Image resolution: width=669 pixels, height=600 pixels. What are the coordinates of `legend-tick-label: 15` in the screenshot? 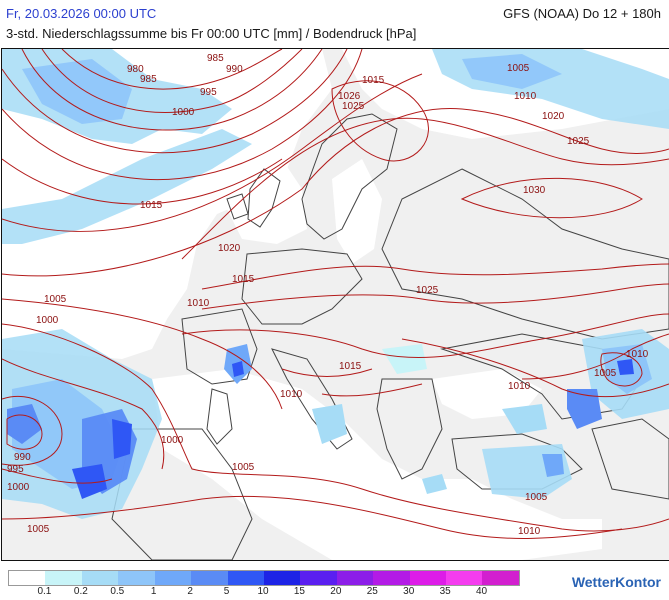 It's located at (299, 591).